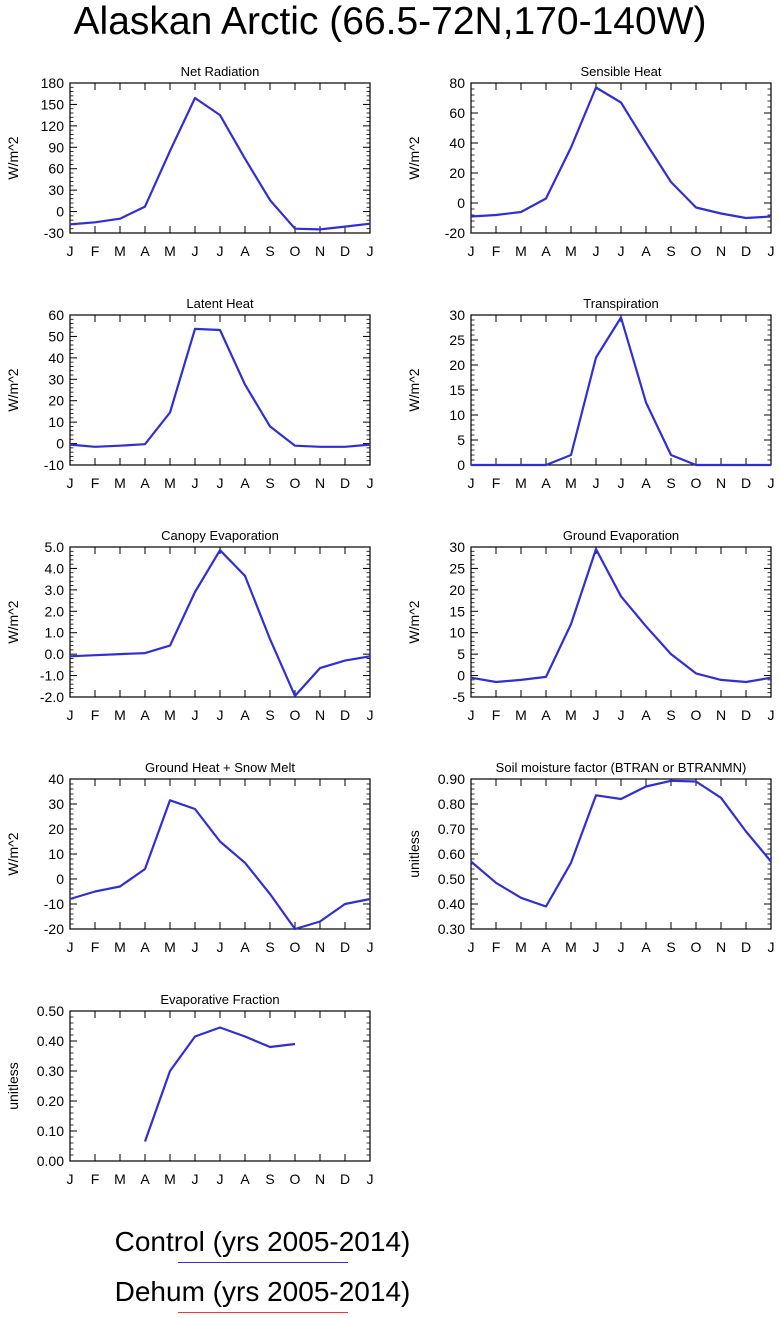 This screenshot has width=780, height=1318. What do you see at coordinates (13, 1085) in the screenshot?
I see `y-axis-label: unitless` at bounding box center [13, 1085].